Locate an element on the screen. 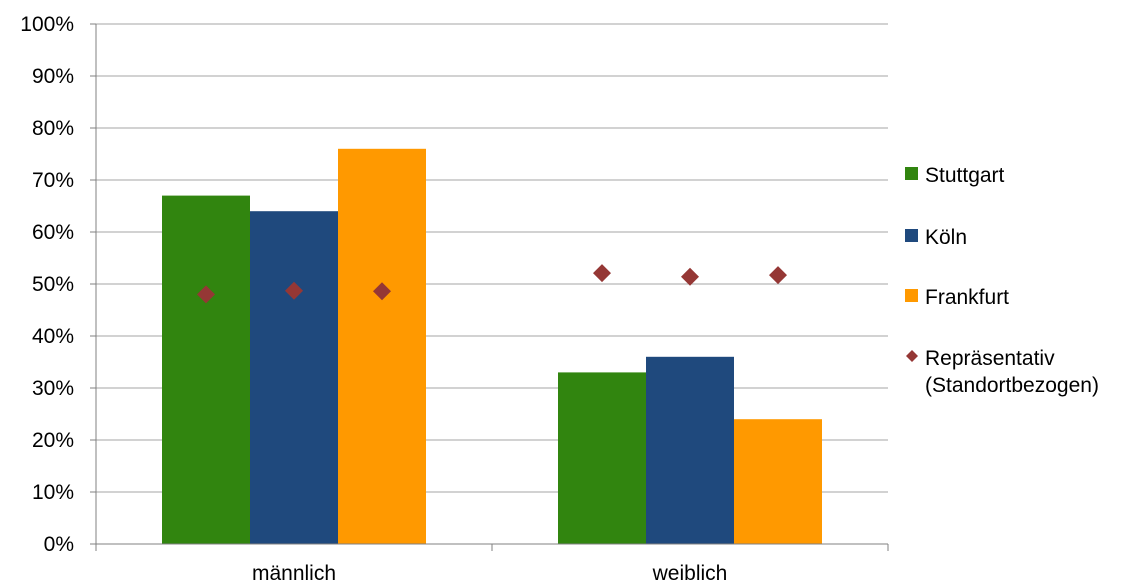  legend-label: Köln is located at coordinates (946, 237).